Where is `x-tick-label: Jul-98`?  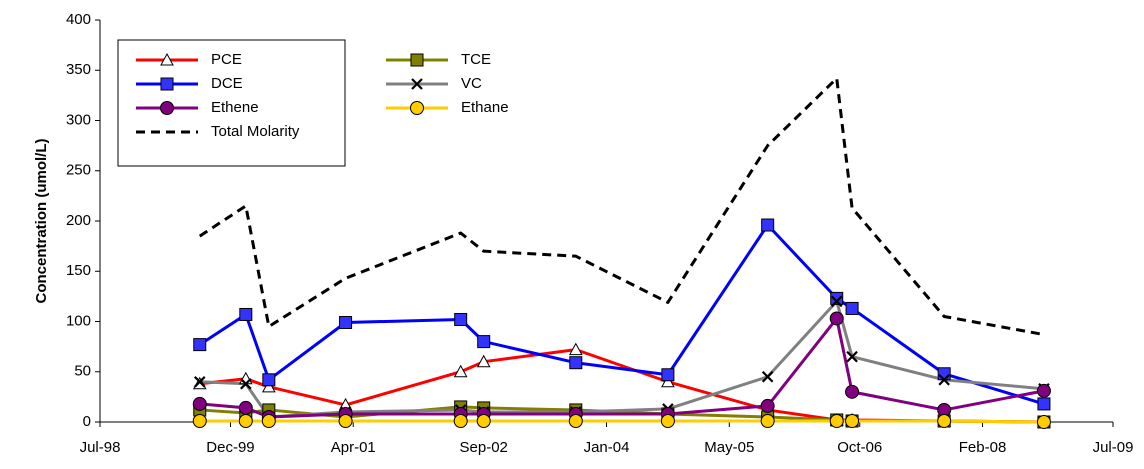
x-tick-label: Jul-98 is located at coordinates (100, 447).